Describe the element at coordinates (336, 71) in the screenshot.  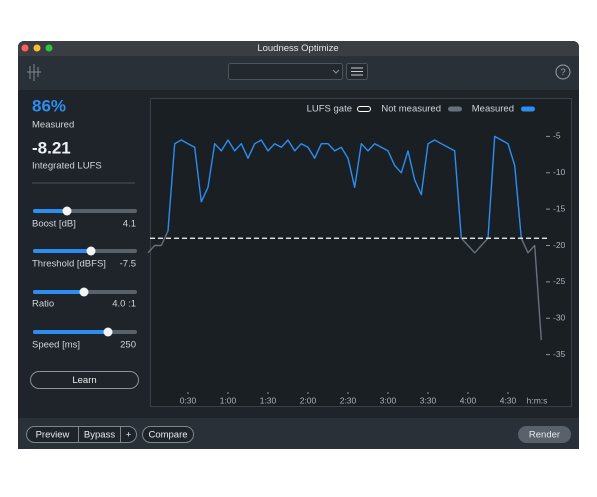
I see `dropdown-arrow` at that location.